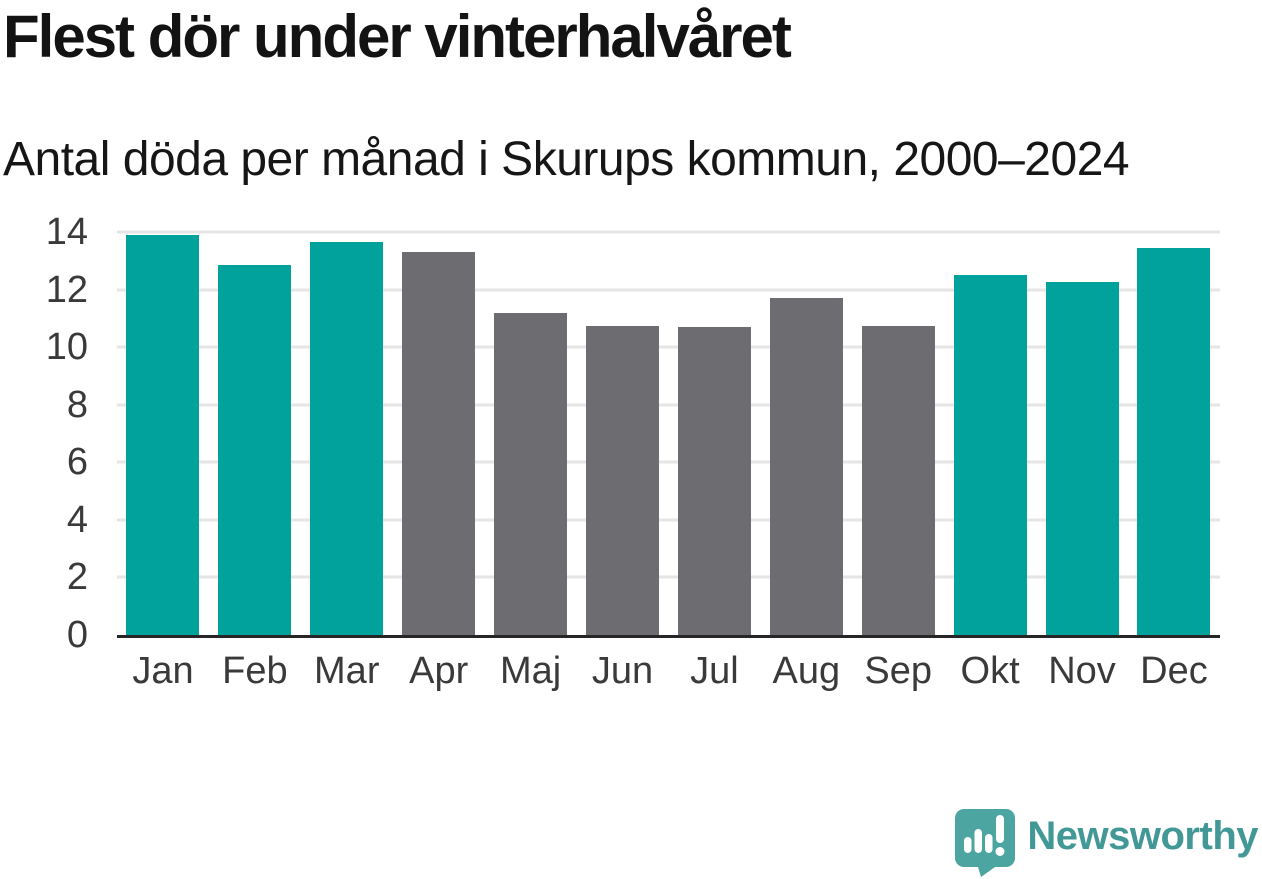 This screenshot has height=879, width=1262. Describe the element at coordinates (622, 671) in the screenshot. I see `x-tick-label-jun: Jun` at that location.